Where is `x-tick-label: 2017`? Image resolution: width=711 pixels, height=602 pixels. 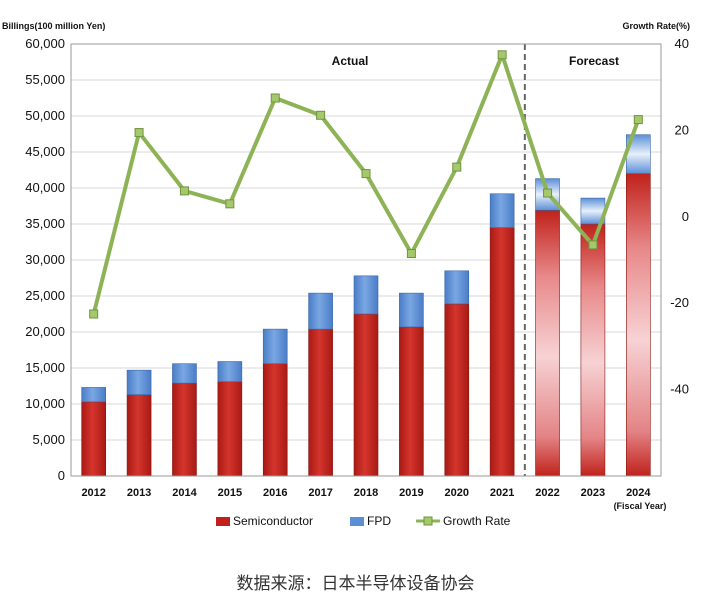 x-tick-label: 2017 is located at coordinates (320, 493).